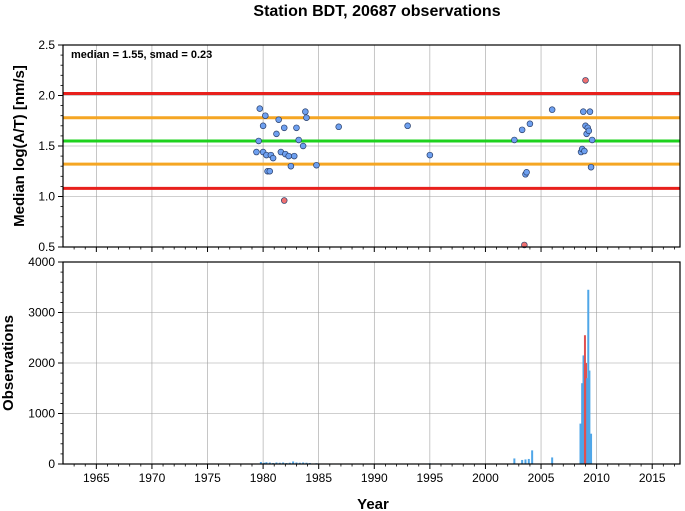 This screenshot has height=511, width=685. Describe the element at coordinates (41, 414) in the screenshot. I see `observations-y-tick-label: 1000` at that location.